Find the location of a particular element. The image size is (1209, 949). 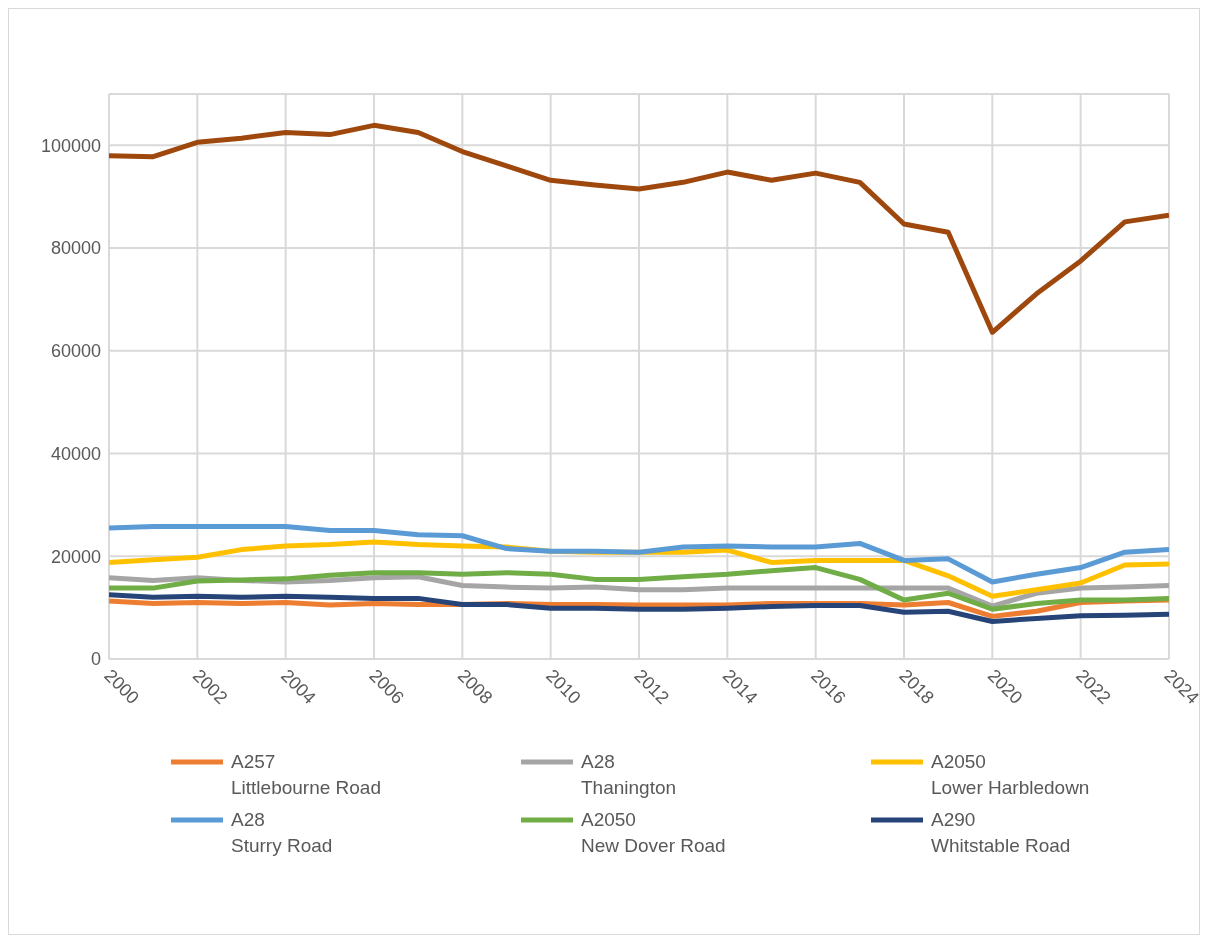

legend-label: A257 Littlebourne Road is located at coordinates (306, 775).